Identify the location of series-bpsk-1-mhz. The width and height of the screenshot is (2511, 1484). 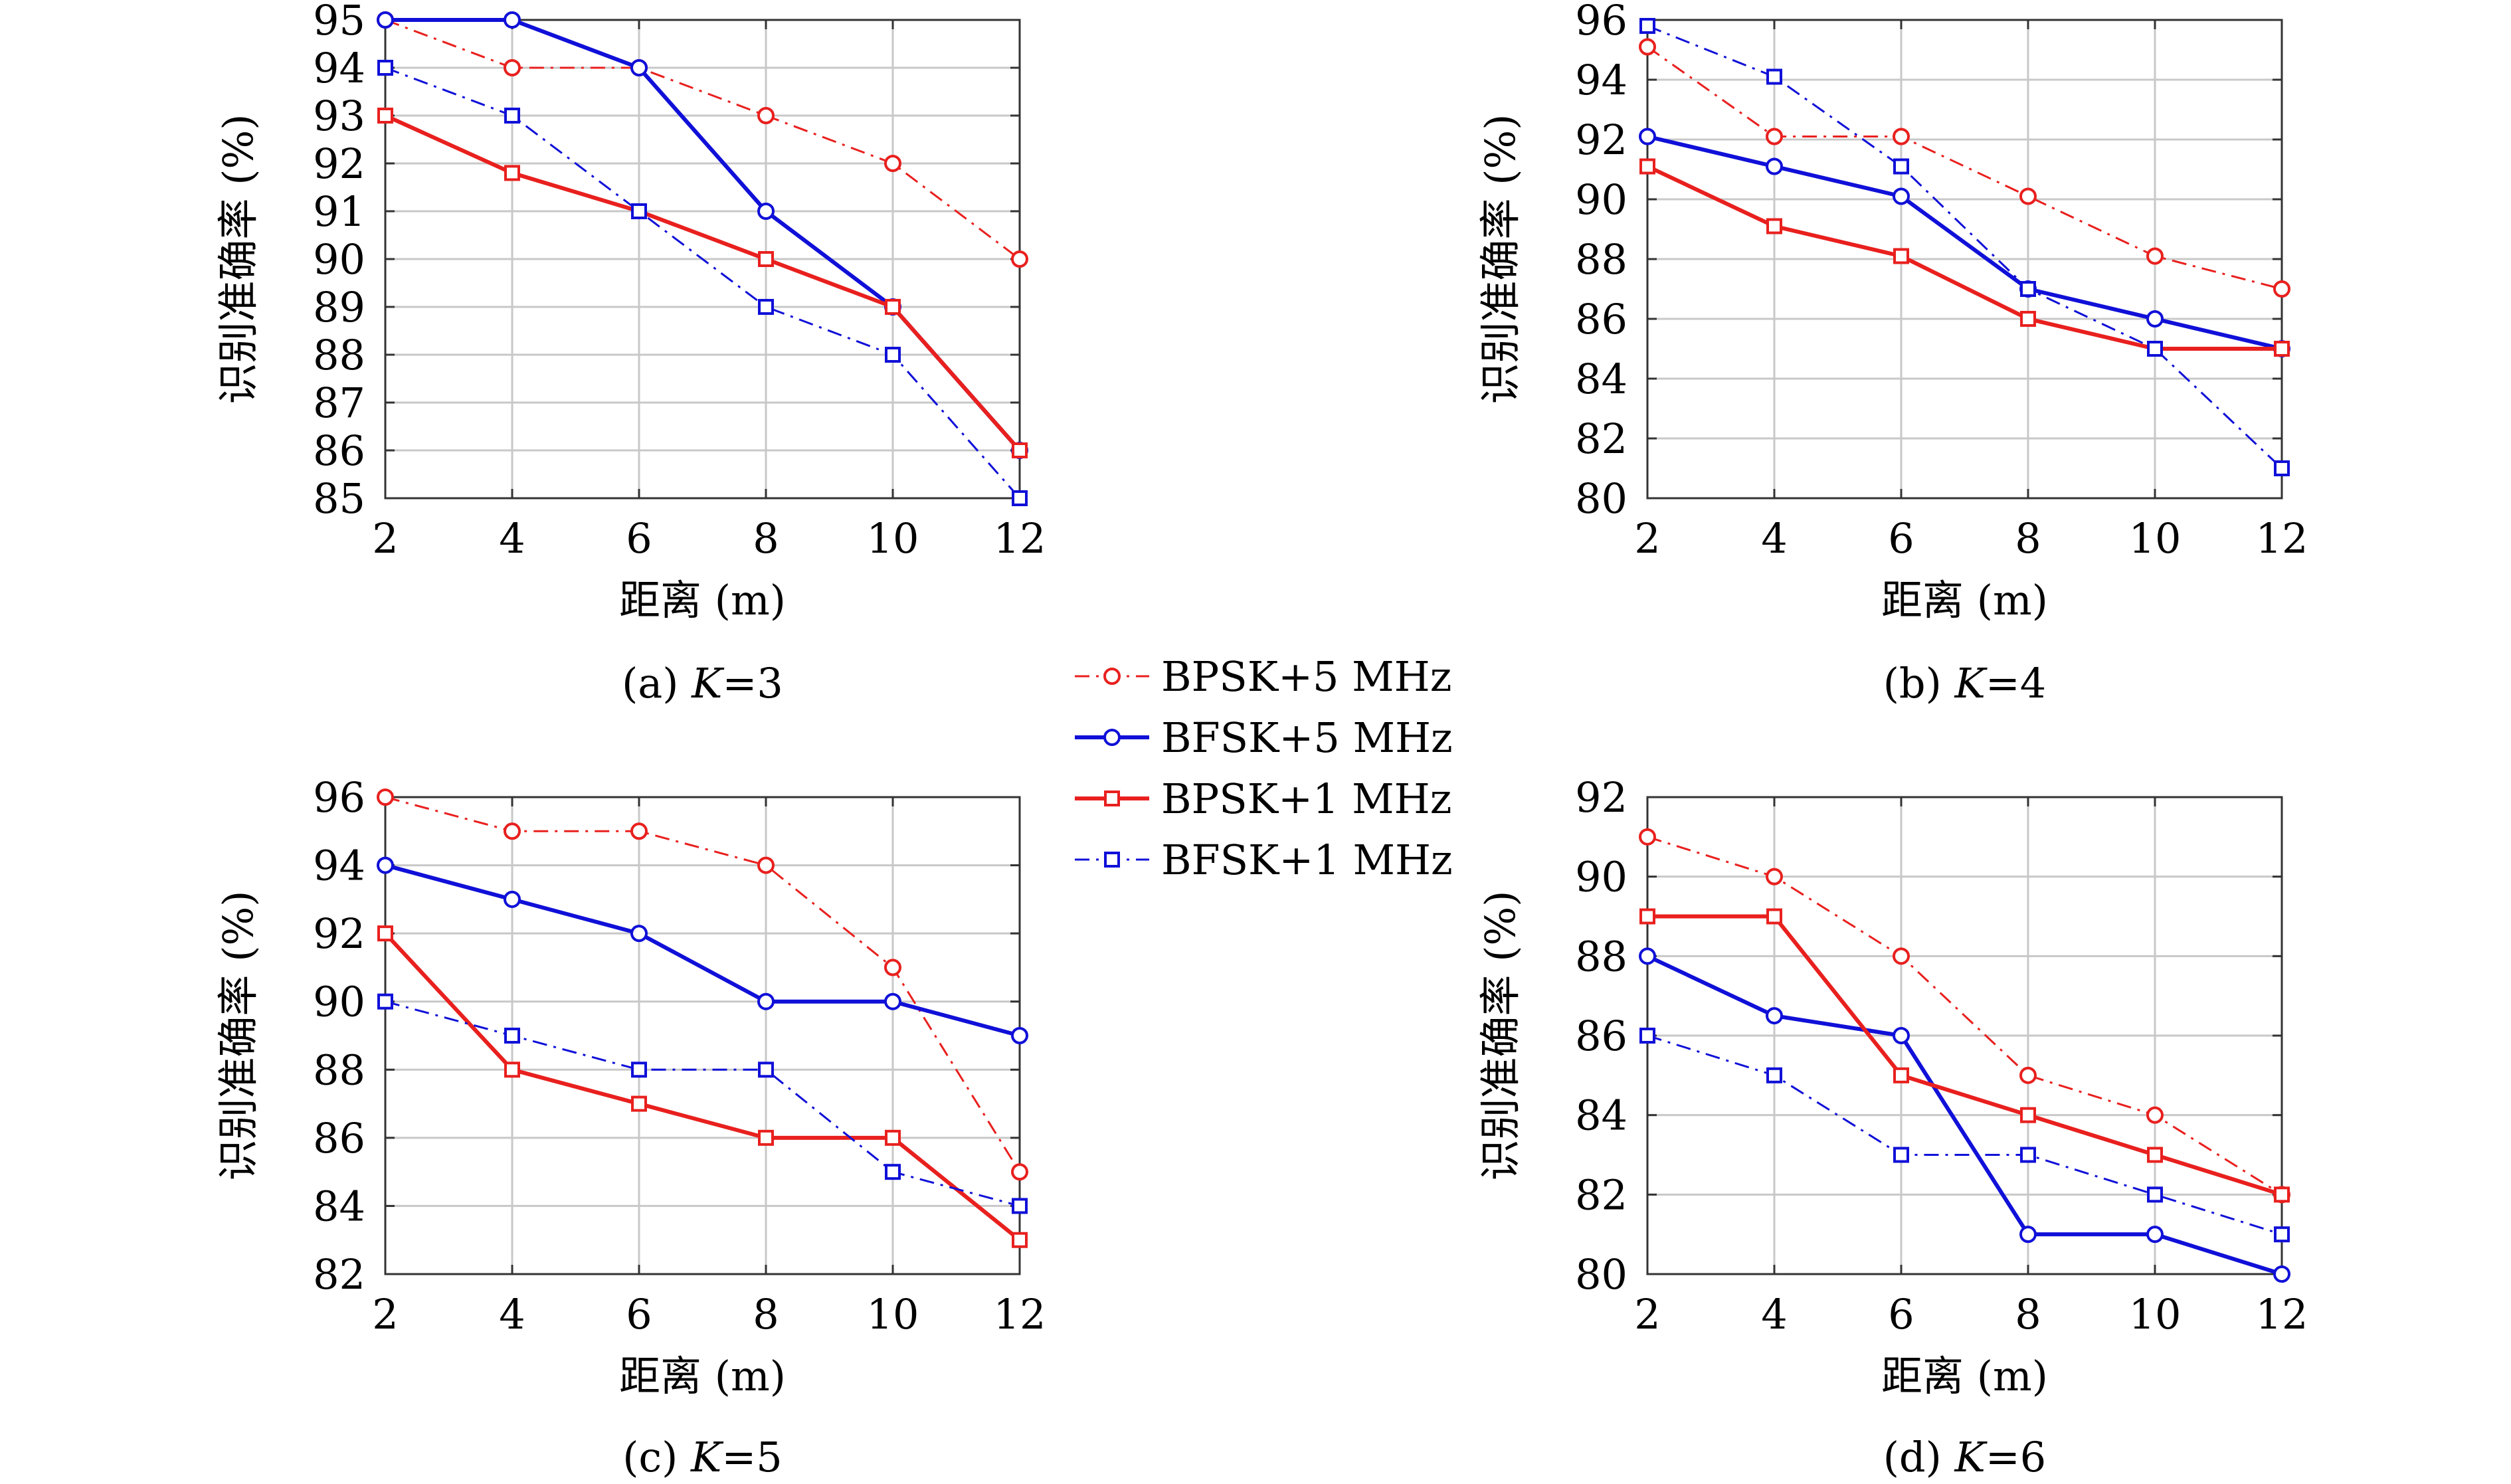
(702, 283).